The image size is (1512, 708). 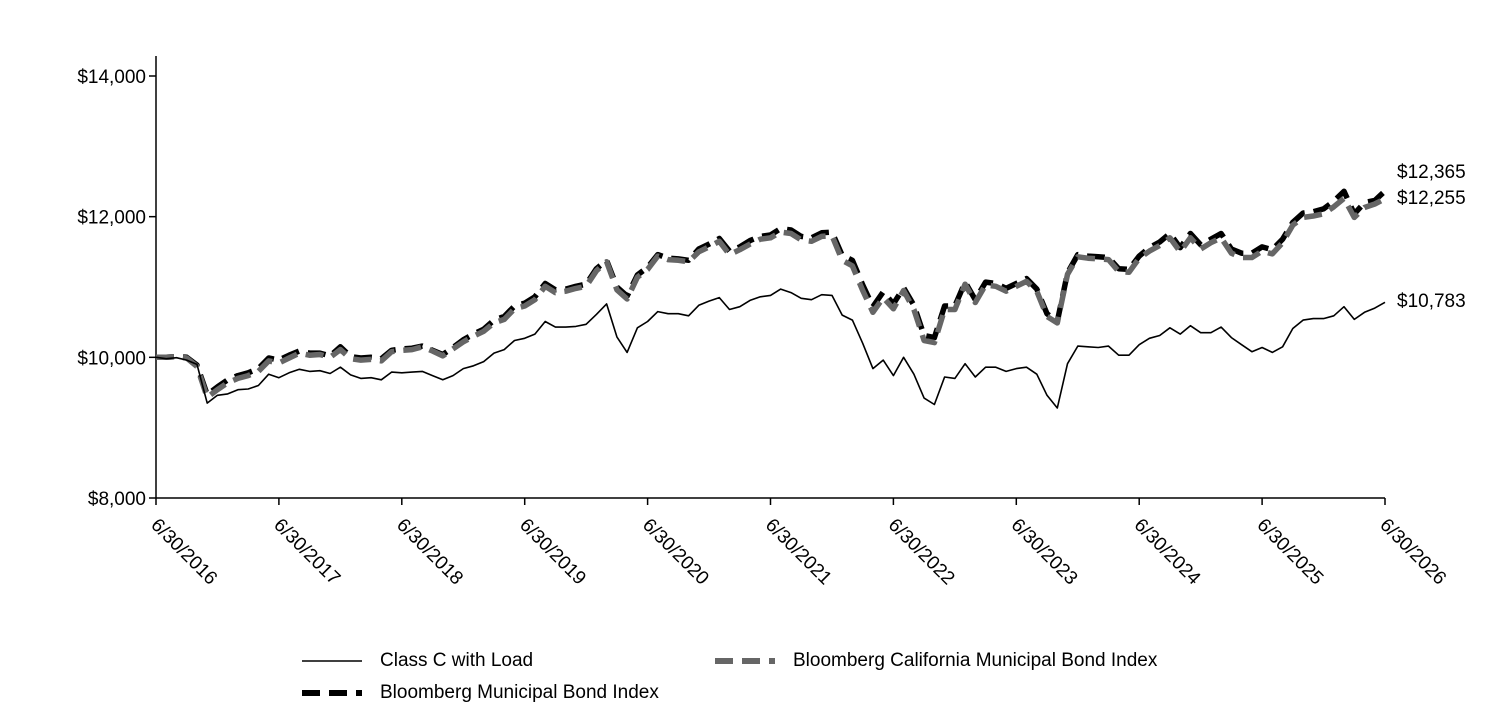 I want to click on end-label-1: $12,365, so click(x=1431, y=172).